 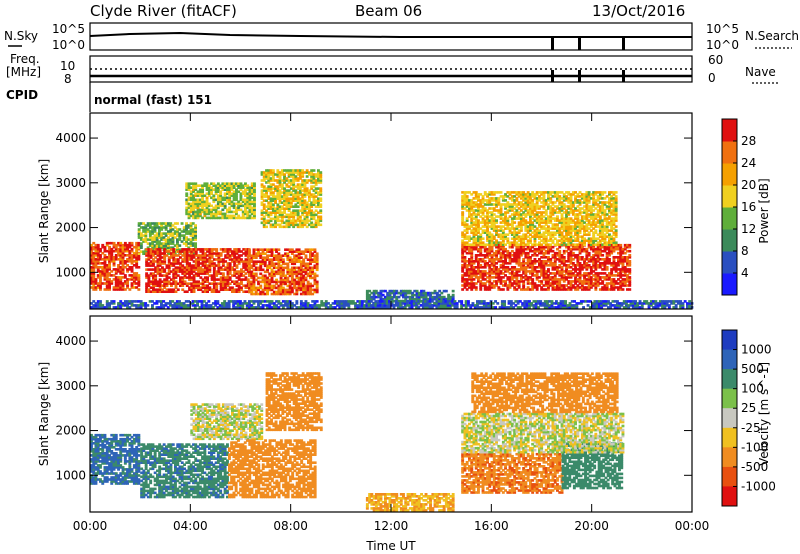 What do you see at coordinates (401, 37) in the screenshot?
I see `noise-panel: N.Sky 10^5 10^0 10^5 10^0 N.Search` at bounding box center [401, 37].